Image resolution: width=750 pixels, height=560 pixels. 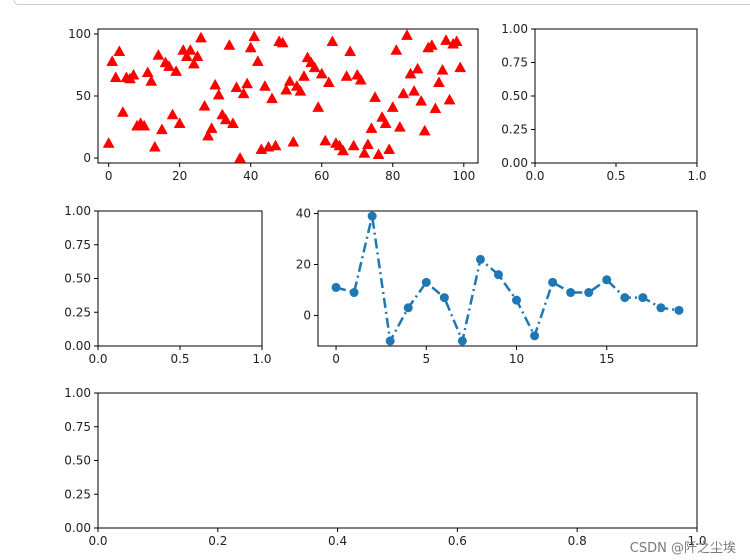 What do you see at coordinates (577, 541) in the screenshot?
I see `x-tick-label: 0.8` at bounding box center [577, 541].